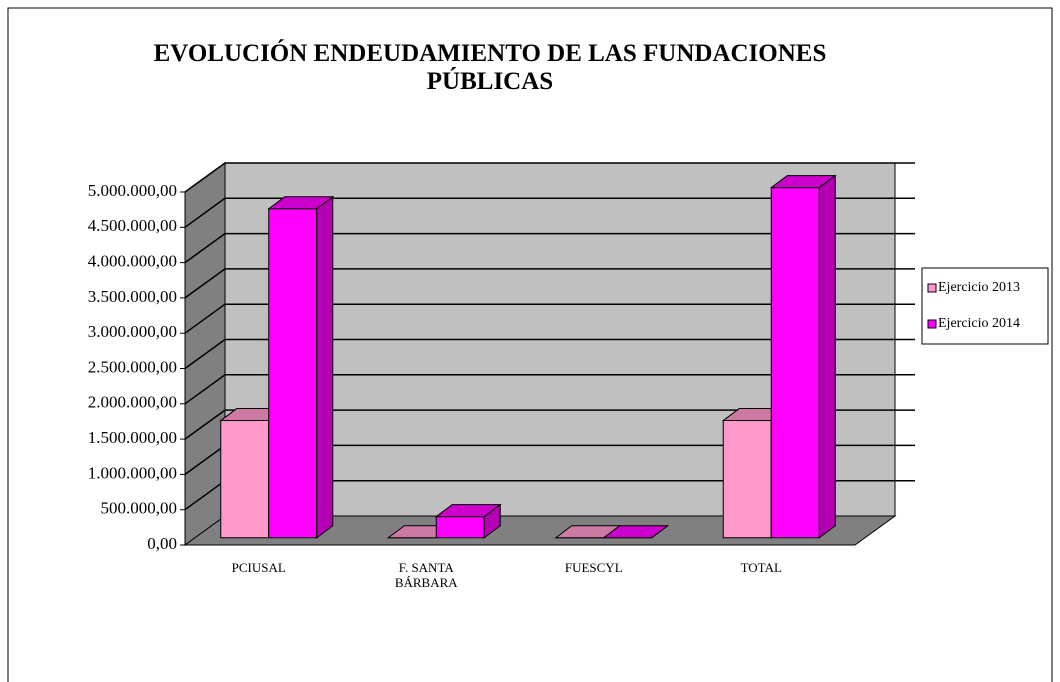  I want to click on legend-label: Ejercicio 2013, so click(979, 287).